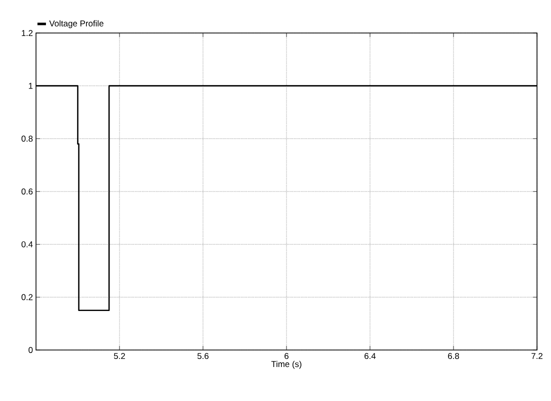 The height and width of the screenshot is (401, 551). Describe the element at coordinates (27, 244) in the screenshot. I see `y-tick-label: 0.4` at that location.